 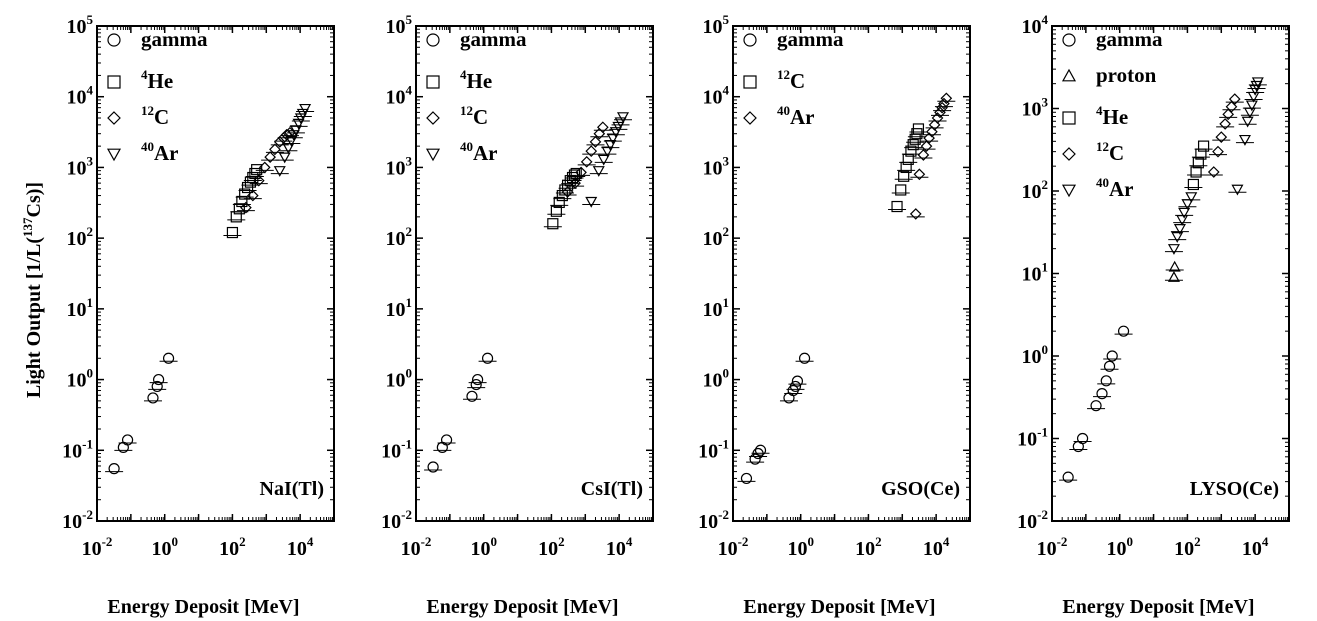 I want to click on y-tick-label-exp: -2, so click(x=723, y=514).